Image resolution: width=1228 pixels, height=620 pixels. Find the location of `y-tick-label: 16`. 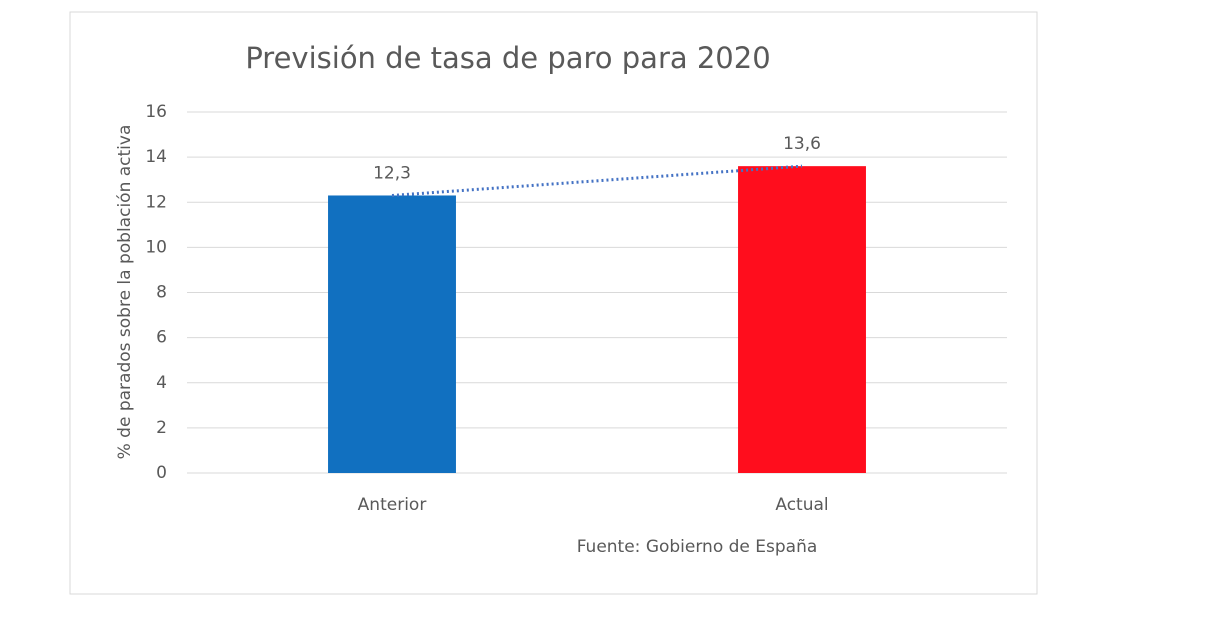

y-tick-label: 16 is located at coordinates (156, 112).